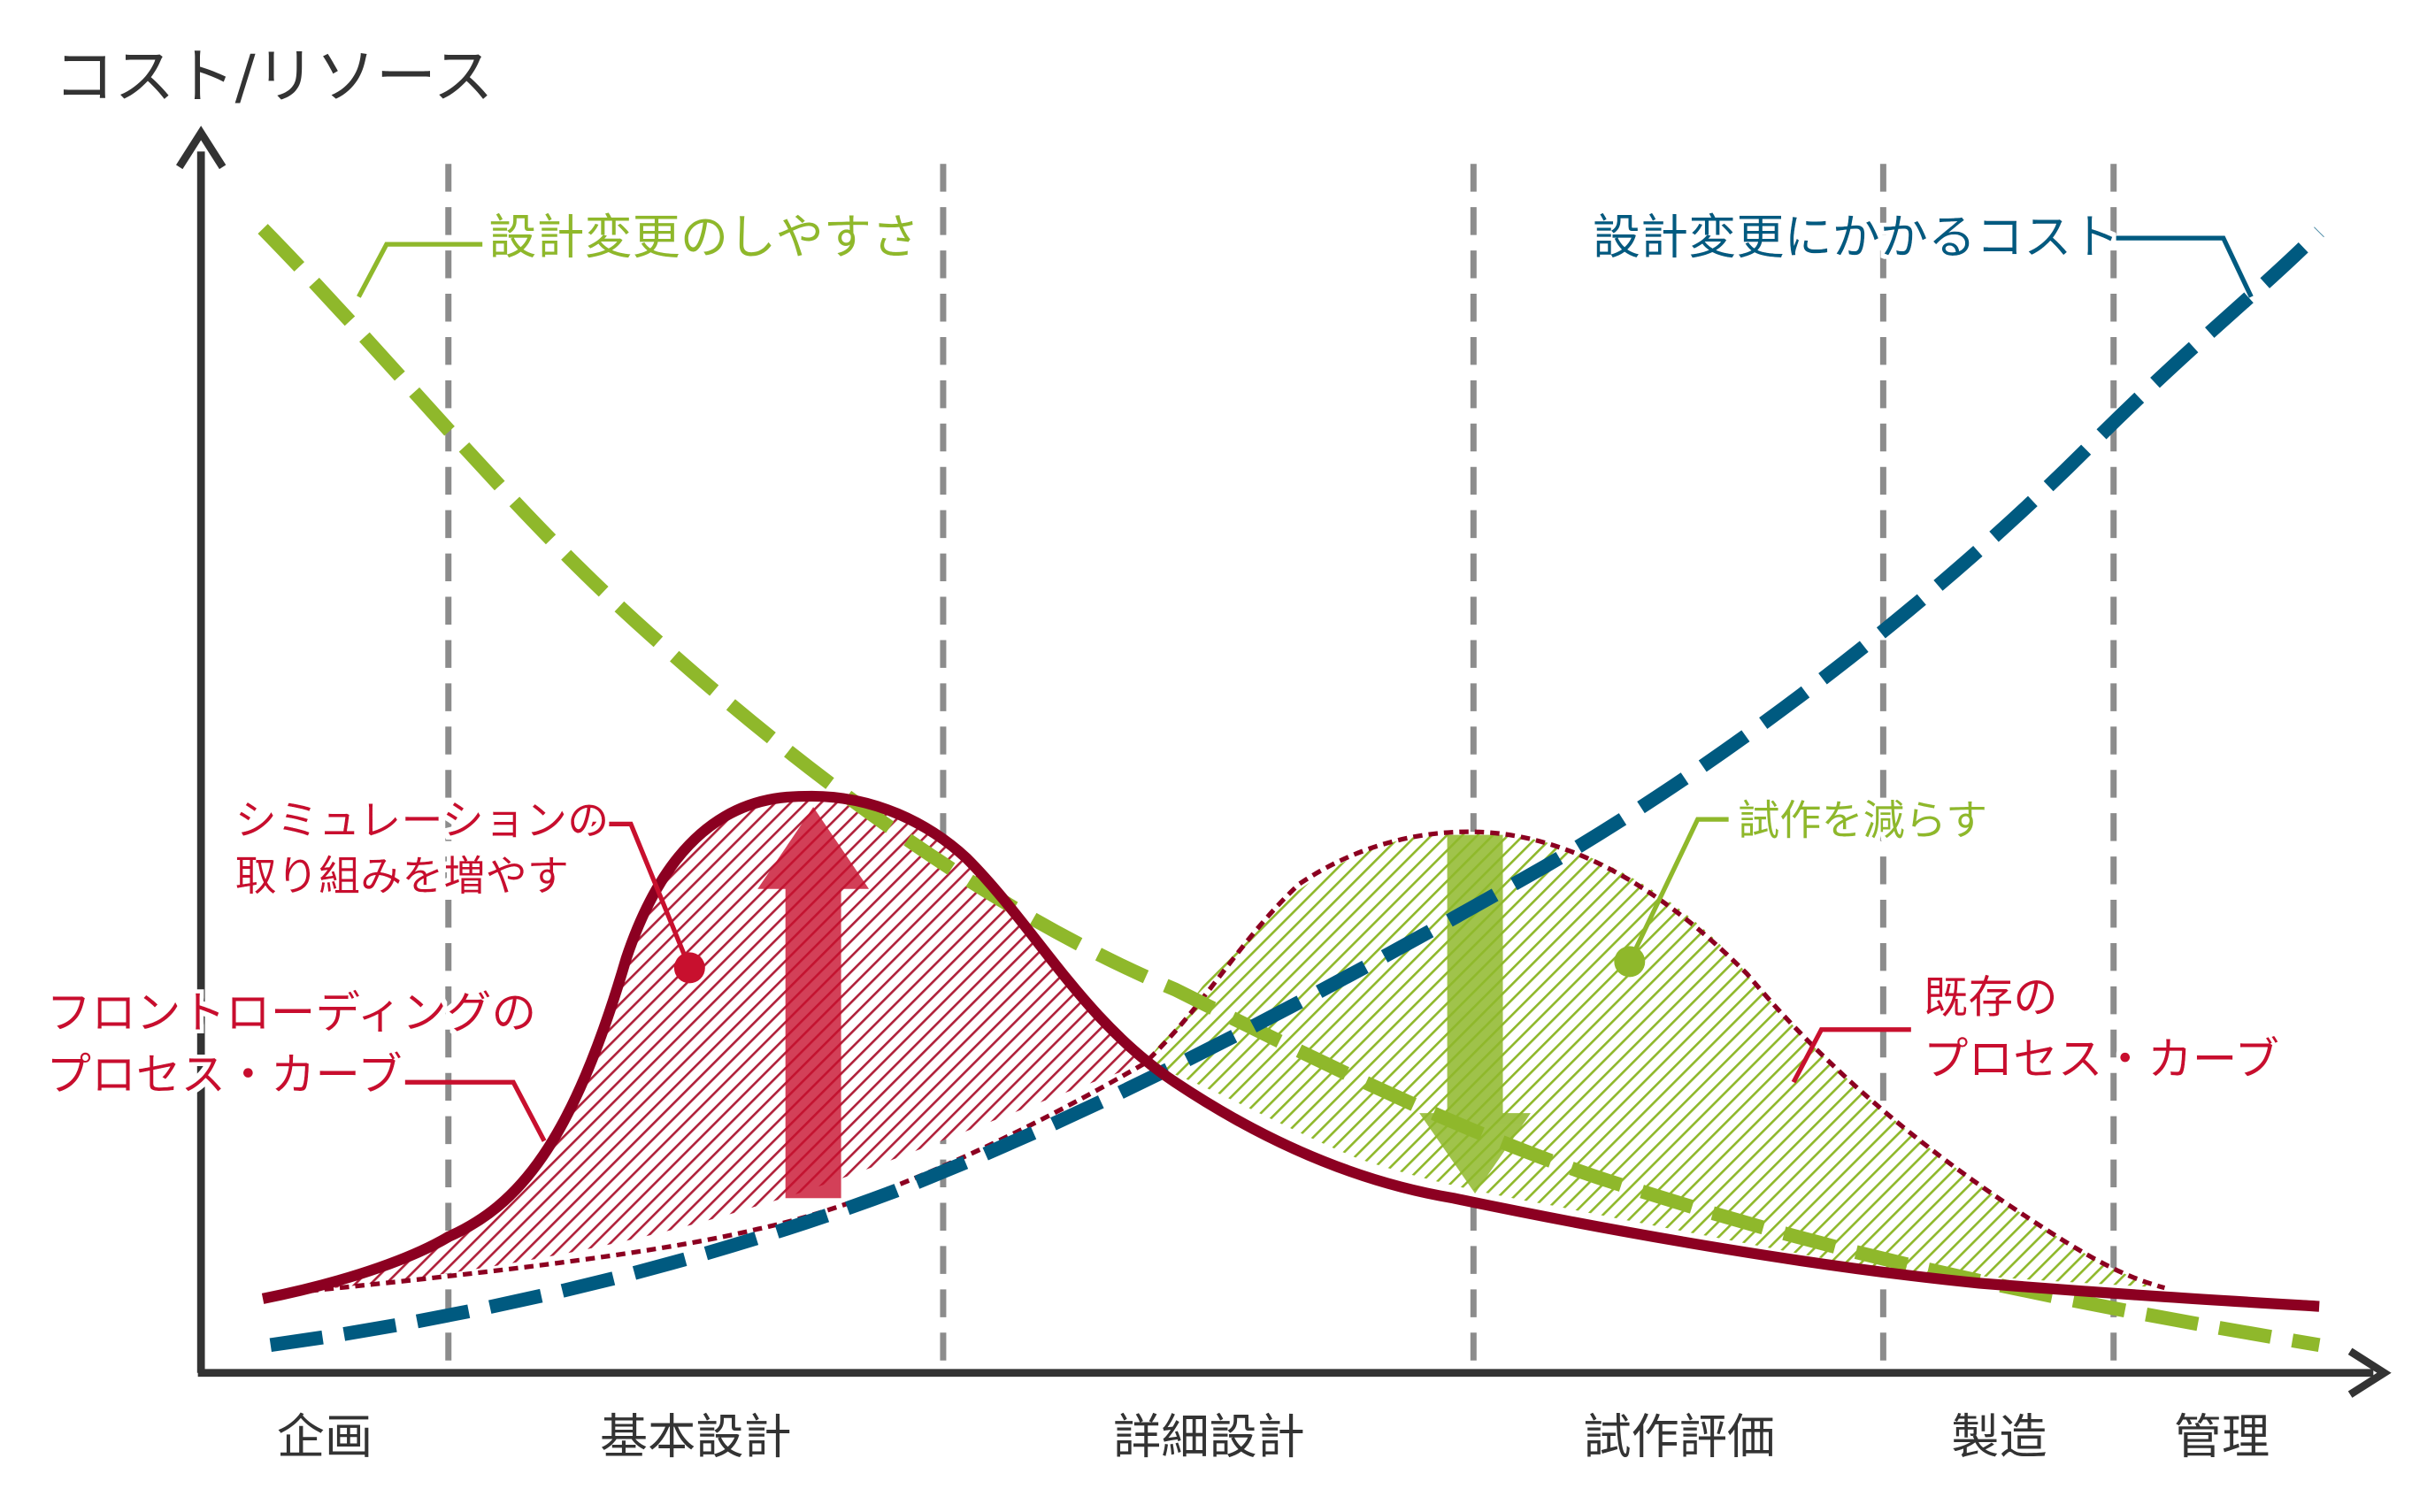 The height and width of the screenshot is (1512, 2412). Describe the element at coordinates (703, 237) in the screenshot. I see `ease-curve-label: 設計変更のしやすさ` at that location.